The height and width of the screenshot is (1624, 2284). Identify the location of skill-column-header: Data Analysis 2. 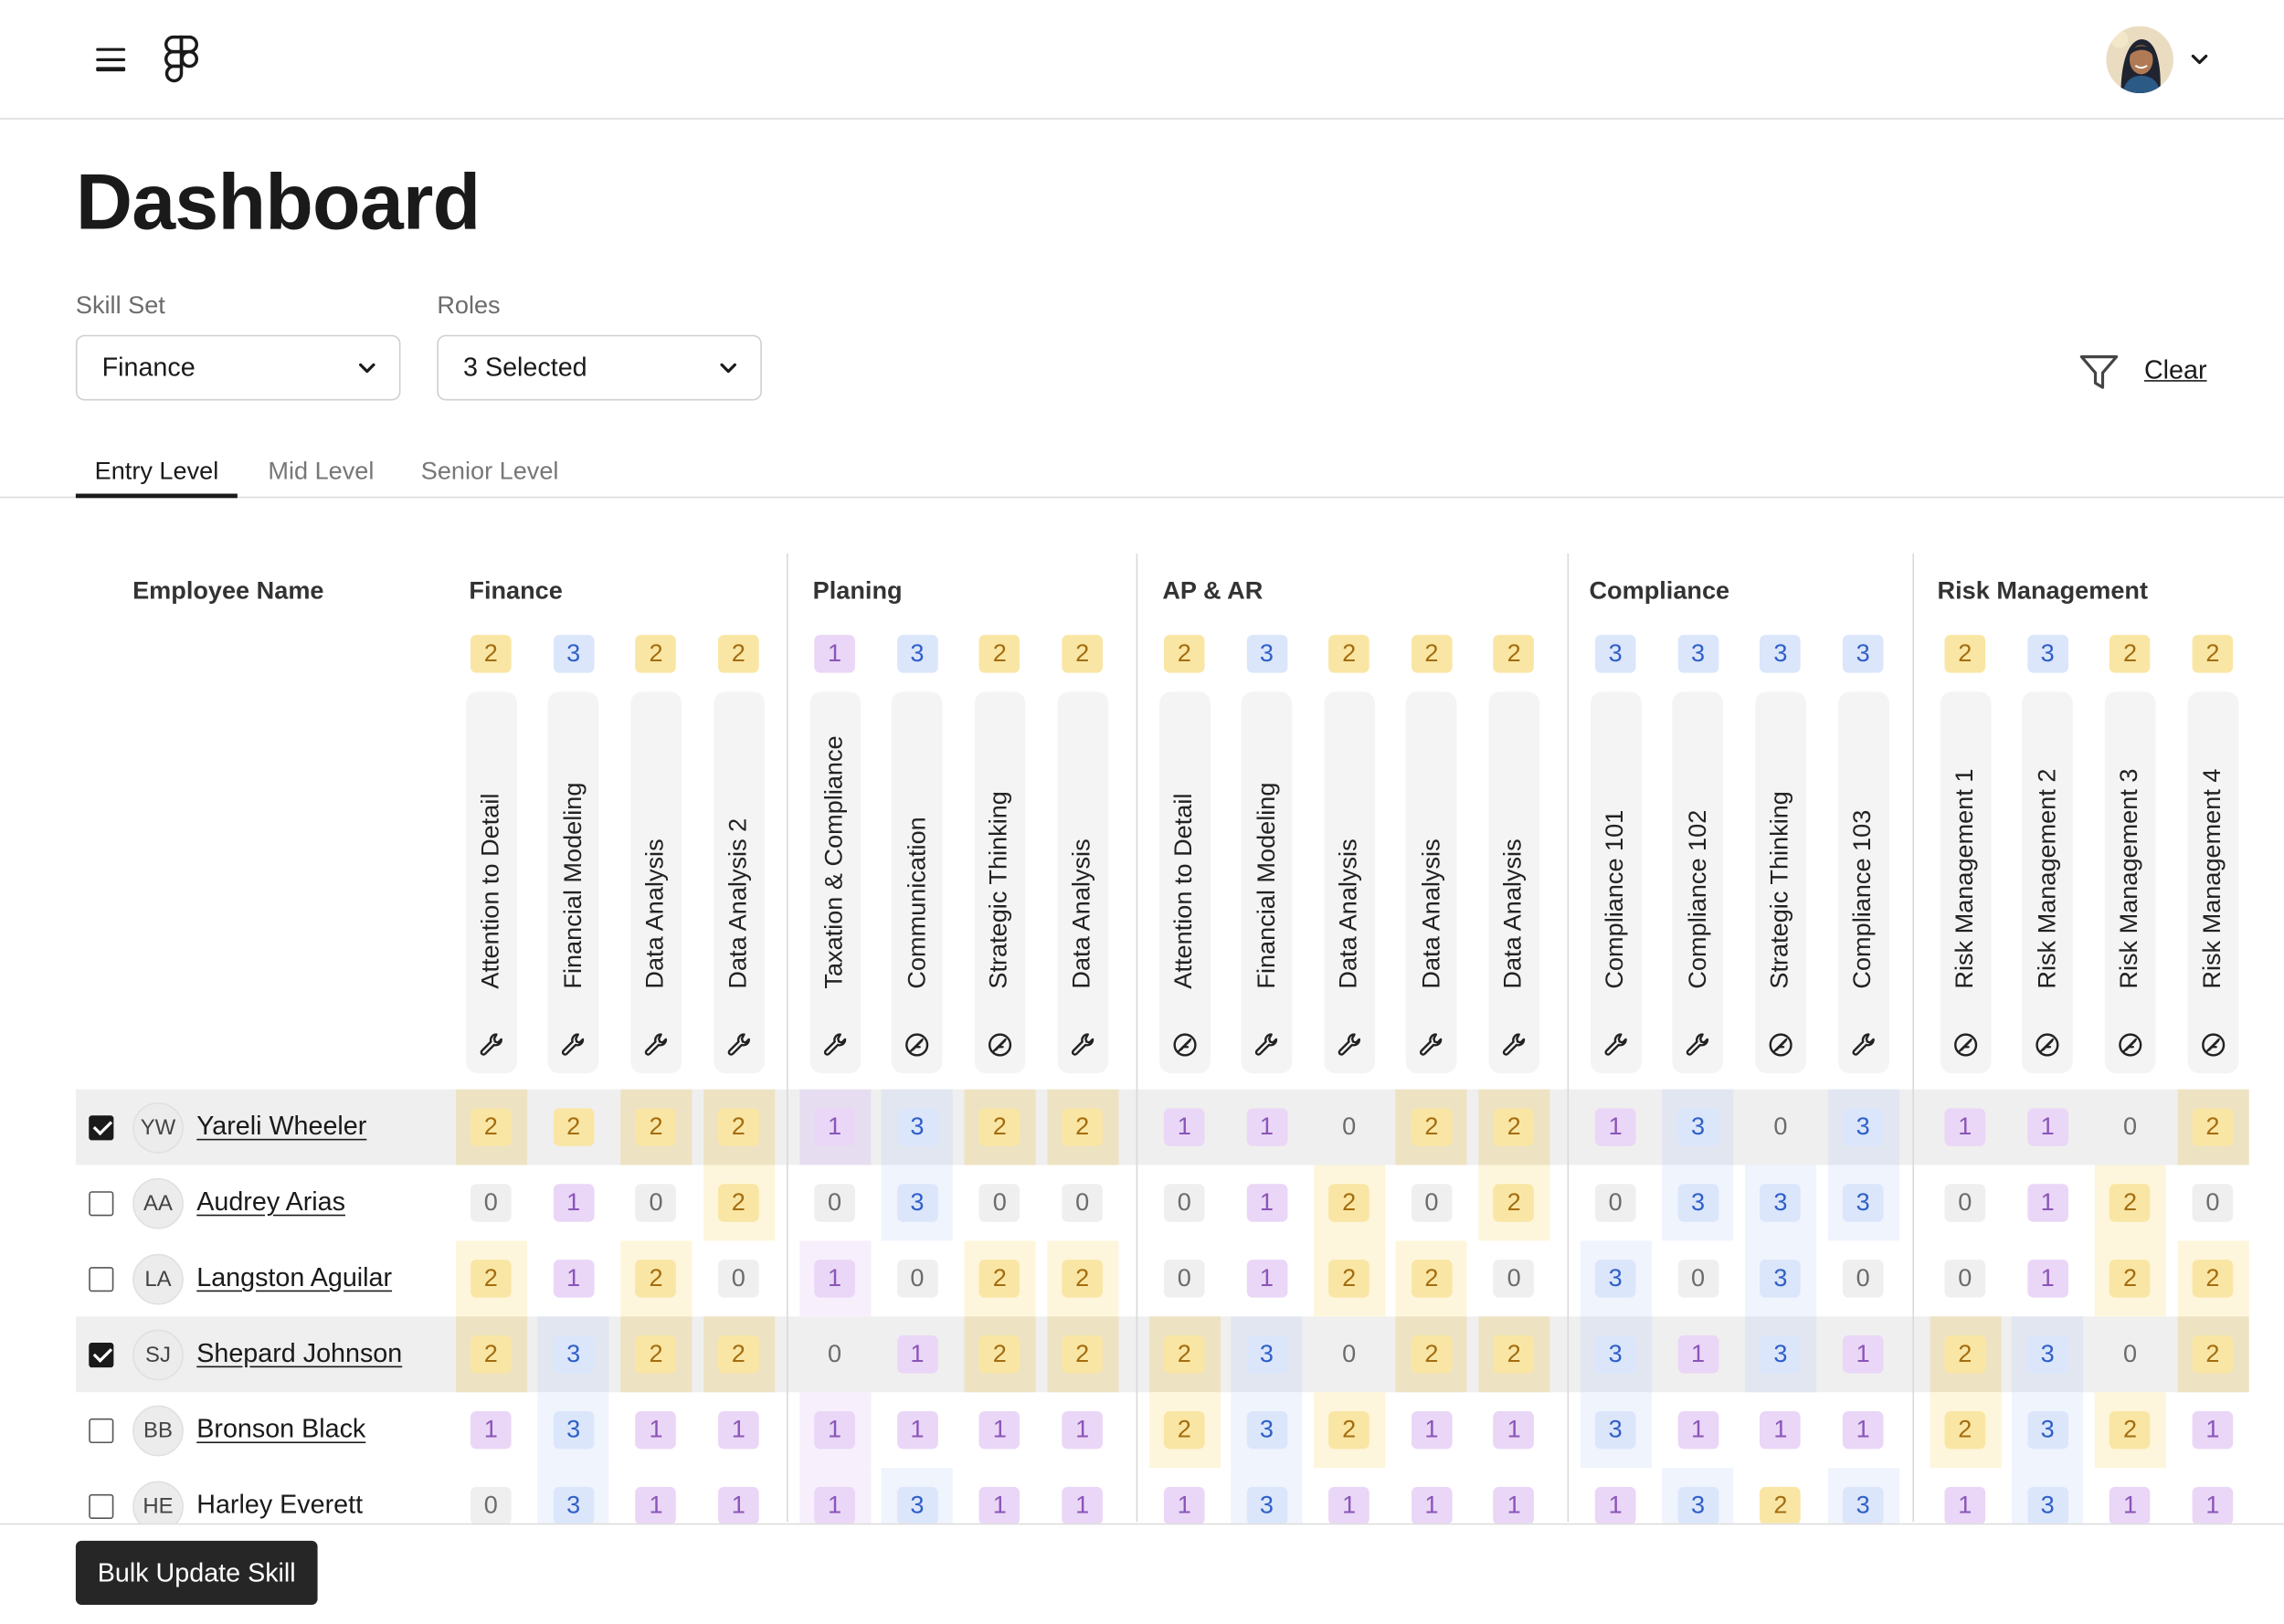
(739, 883).